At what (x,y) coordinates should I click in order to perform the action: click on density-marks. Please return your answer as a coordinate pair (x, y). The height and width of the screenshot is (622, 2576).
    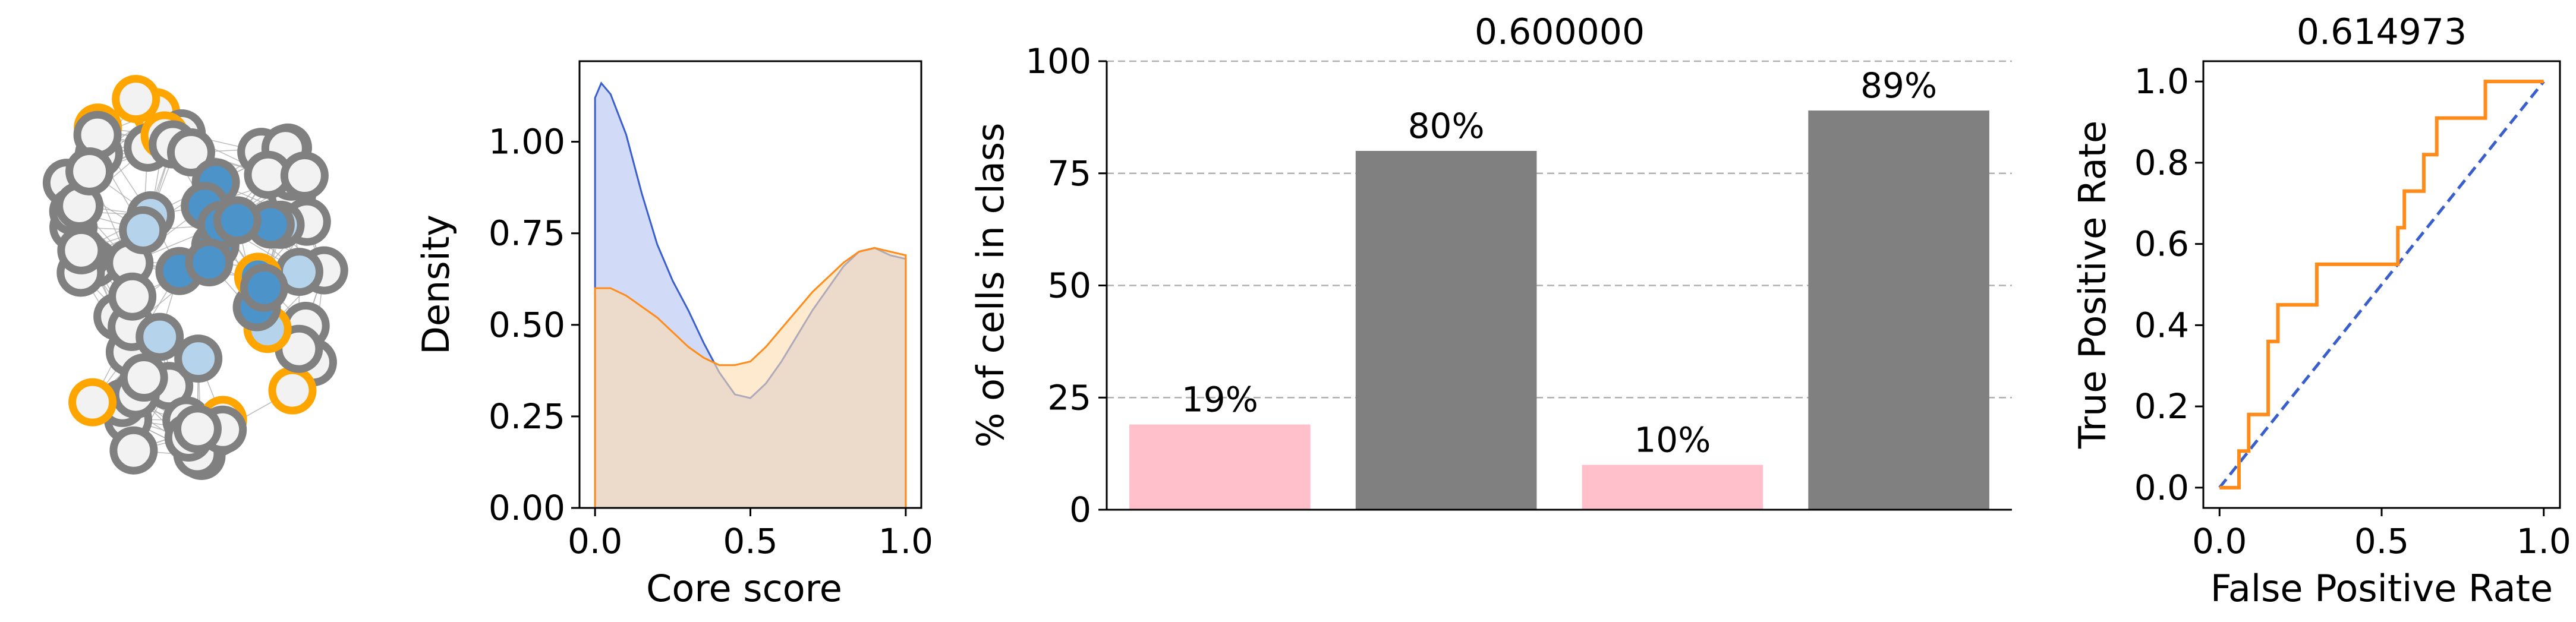
    Looking at the image, I should click on (750, 295).